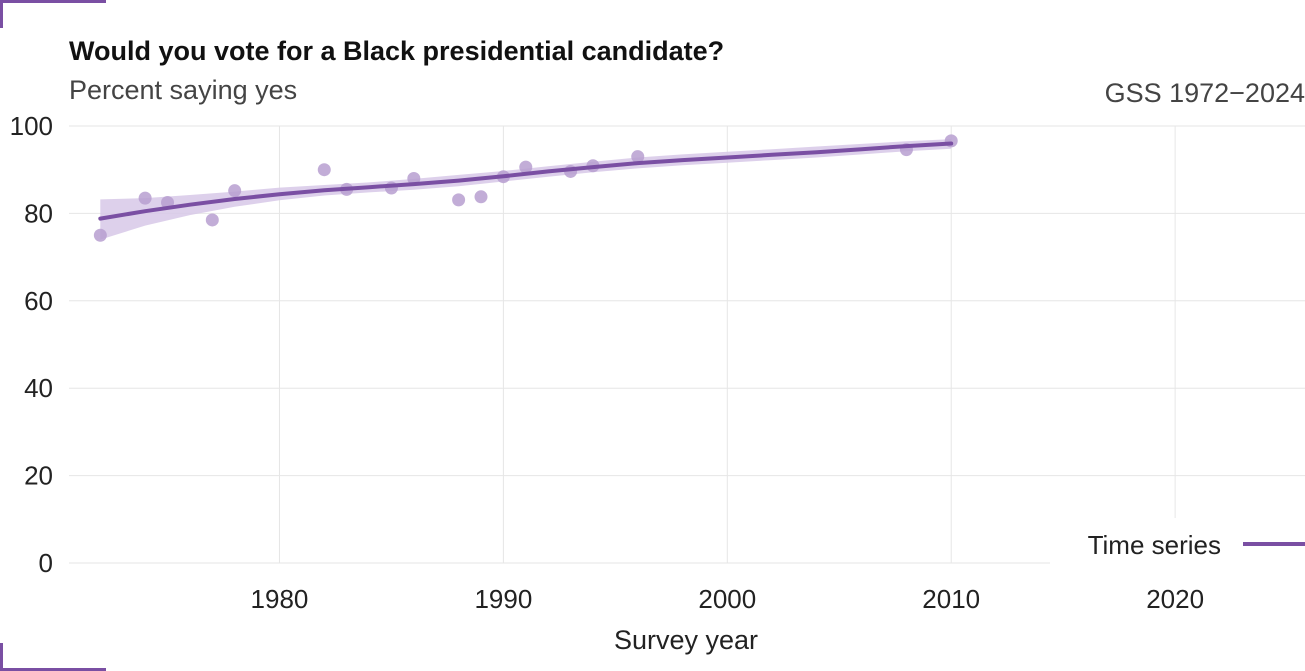  Describe the element at coordinates (727, 599) in the screenshot. I see `x-tick-label: 2000` at that location.